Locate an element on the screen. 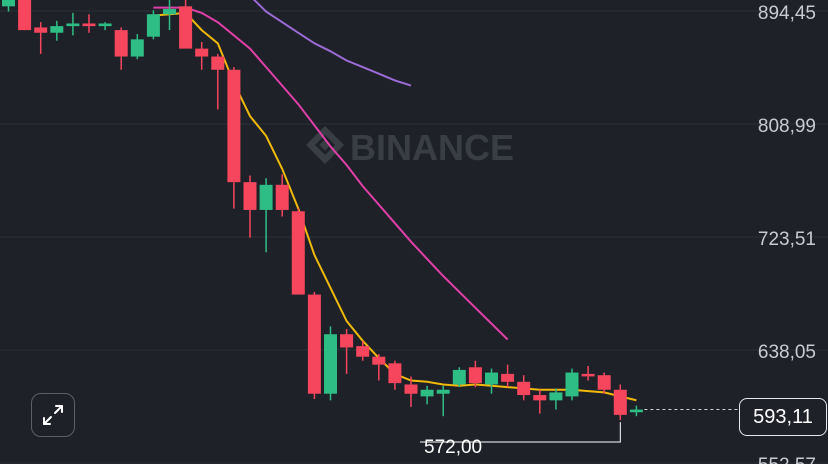 The height and width of the screenshot is (464, 828). binance-logo-icon is located at coordinates (325, 145).